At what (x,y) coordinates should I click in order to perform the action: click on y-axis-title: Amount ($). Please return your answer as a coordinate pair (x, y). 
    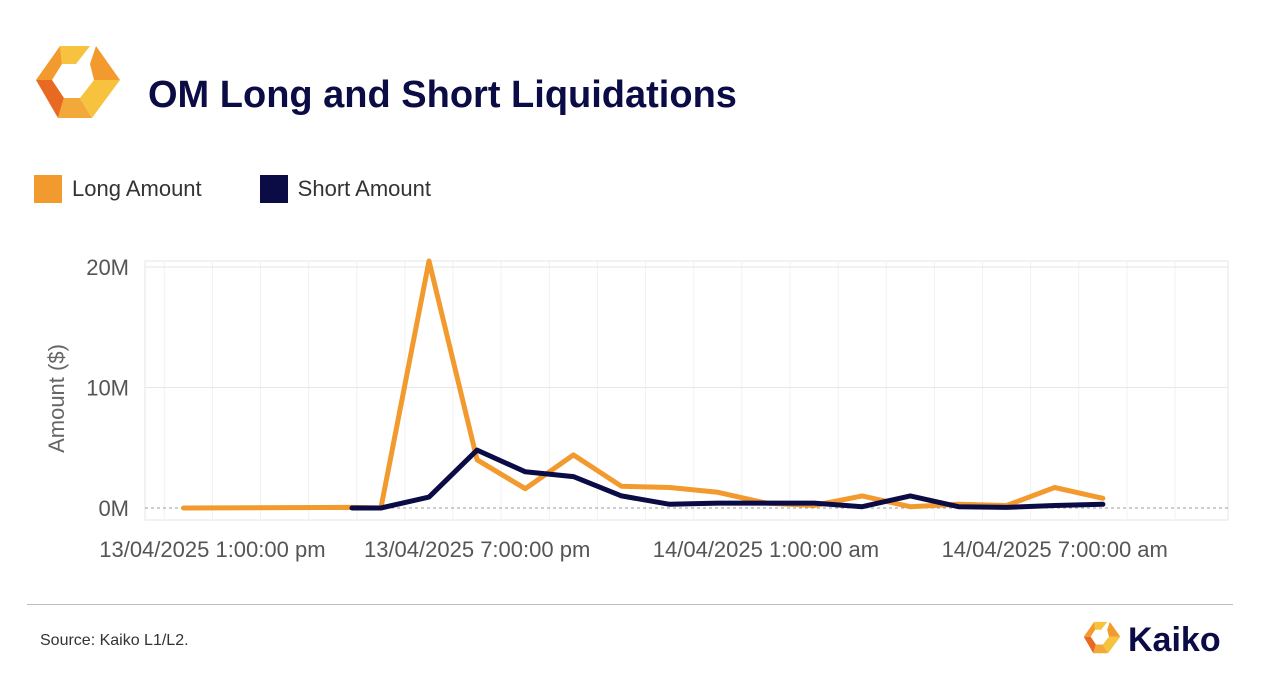
    Looking at the image, I should click on (56, 398).